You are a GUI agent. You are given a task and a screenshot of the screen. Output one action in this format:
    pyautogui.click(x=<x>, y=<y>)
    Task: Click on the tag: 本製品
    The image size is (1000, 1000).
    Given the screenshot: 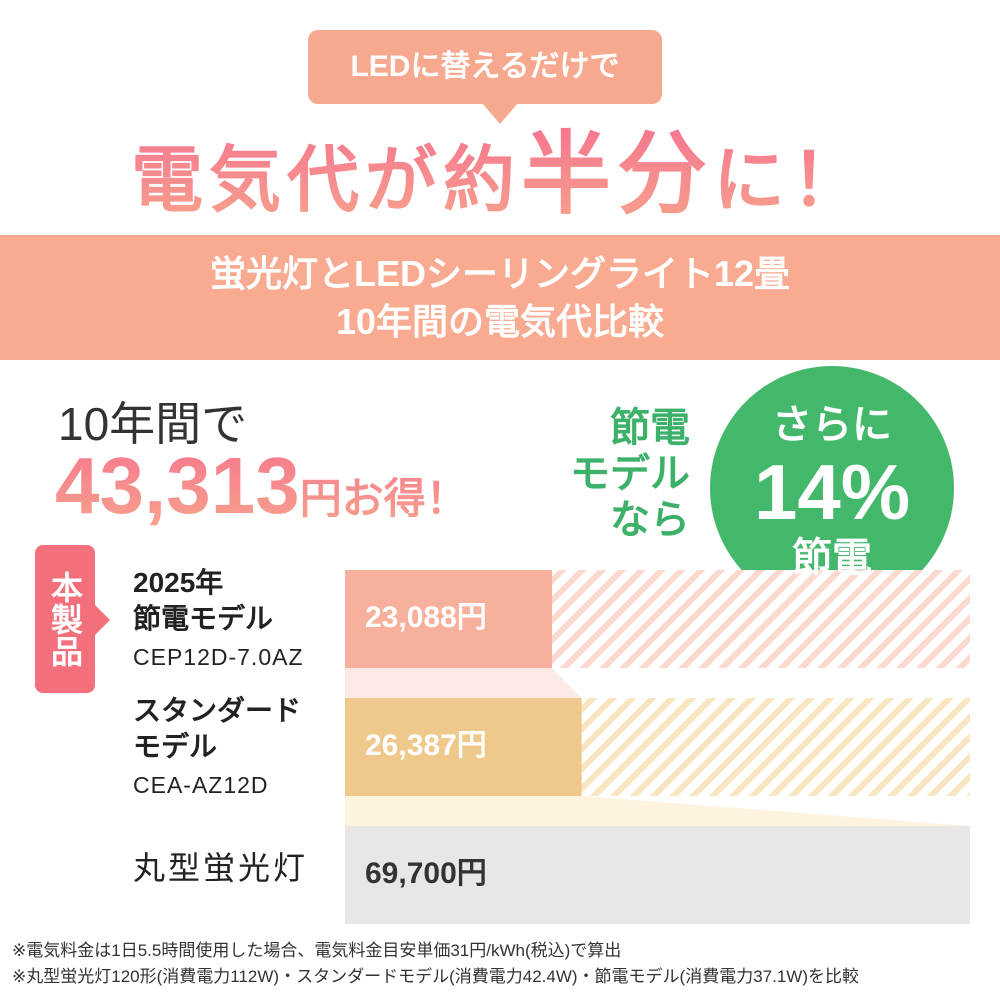 What is the action you would take?
    pyautogui.click(x=65, y=619)
    